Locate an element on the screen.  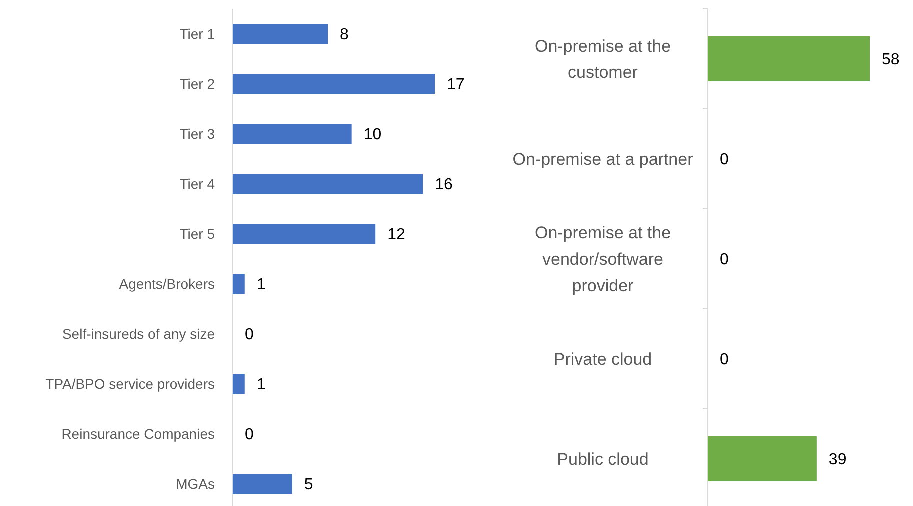
y-tick-label: Private cloud is located at coordinates (603, 359).